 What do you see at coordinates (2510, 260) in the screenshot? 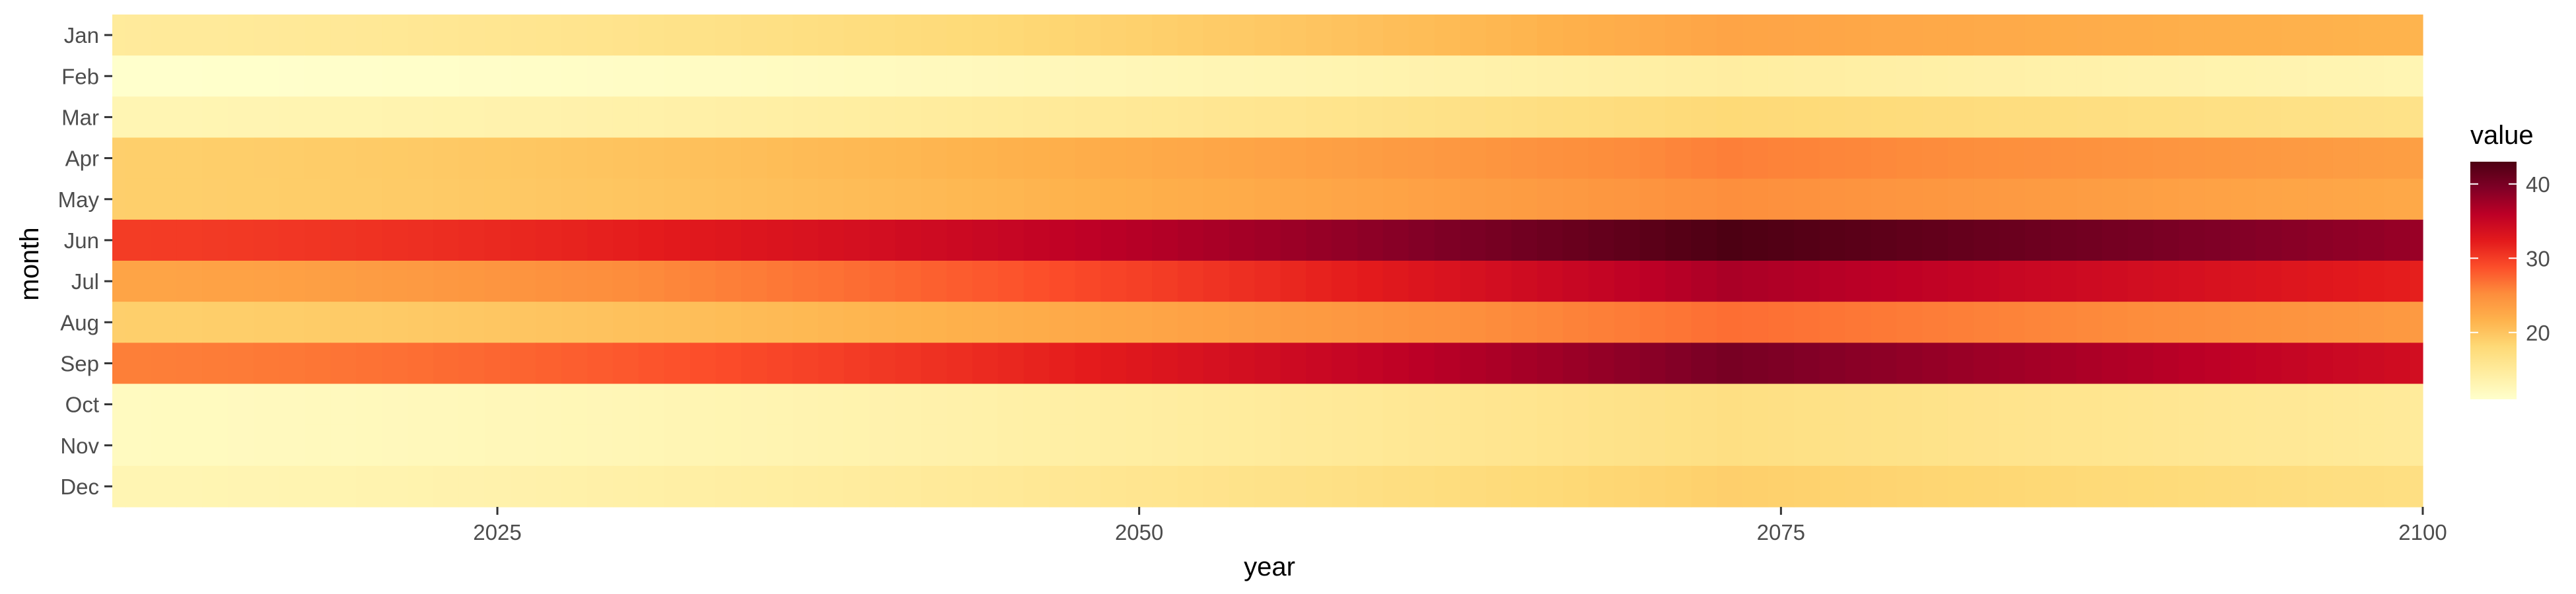
I see `color-legend: value 20 30 40` at bounding box center [2510, 260].